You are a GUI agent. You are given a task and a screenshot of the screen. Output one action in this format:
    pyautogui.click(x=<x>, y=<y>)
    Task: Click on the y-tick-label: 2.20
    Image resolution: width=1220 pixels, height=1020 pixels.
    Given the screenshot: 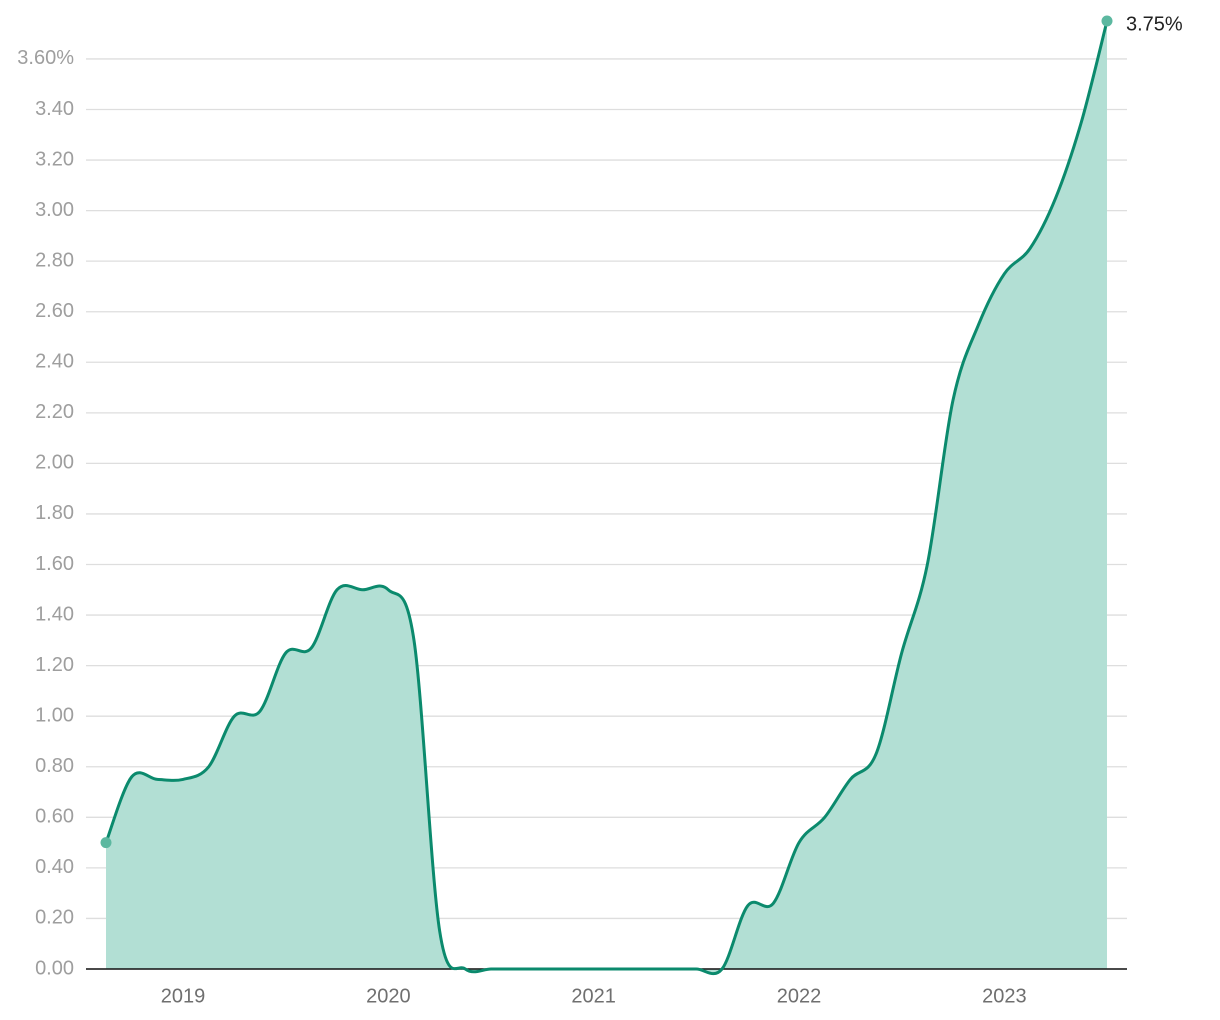 What is the action you would take?
    pyautogui.click(x=54, y=412)
    